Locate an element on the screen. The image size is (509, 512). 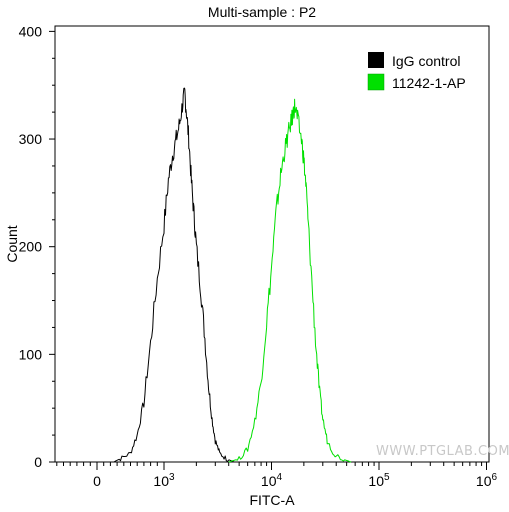
y-tick-label: 400 is located at coordinates (31, 31).